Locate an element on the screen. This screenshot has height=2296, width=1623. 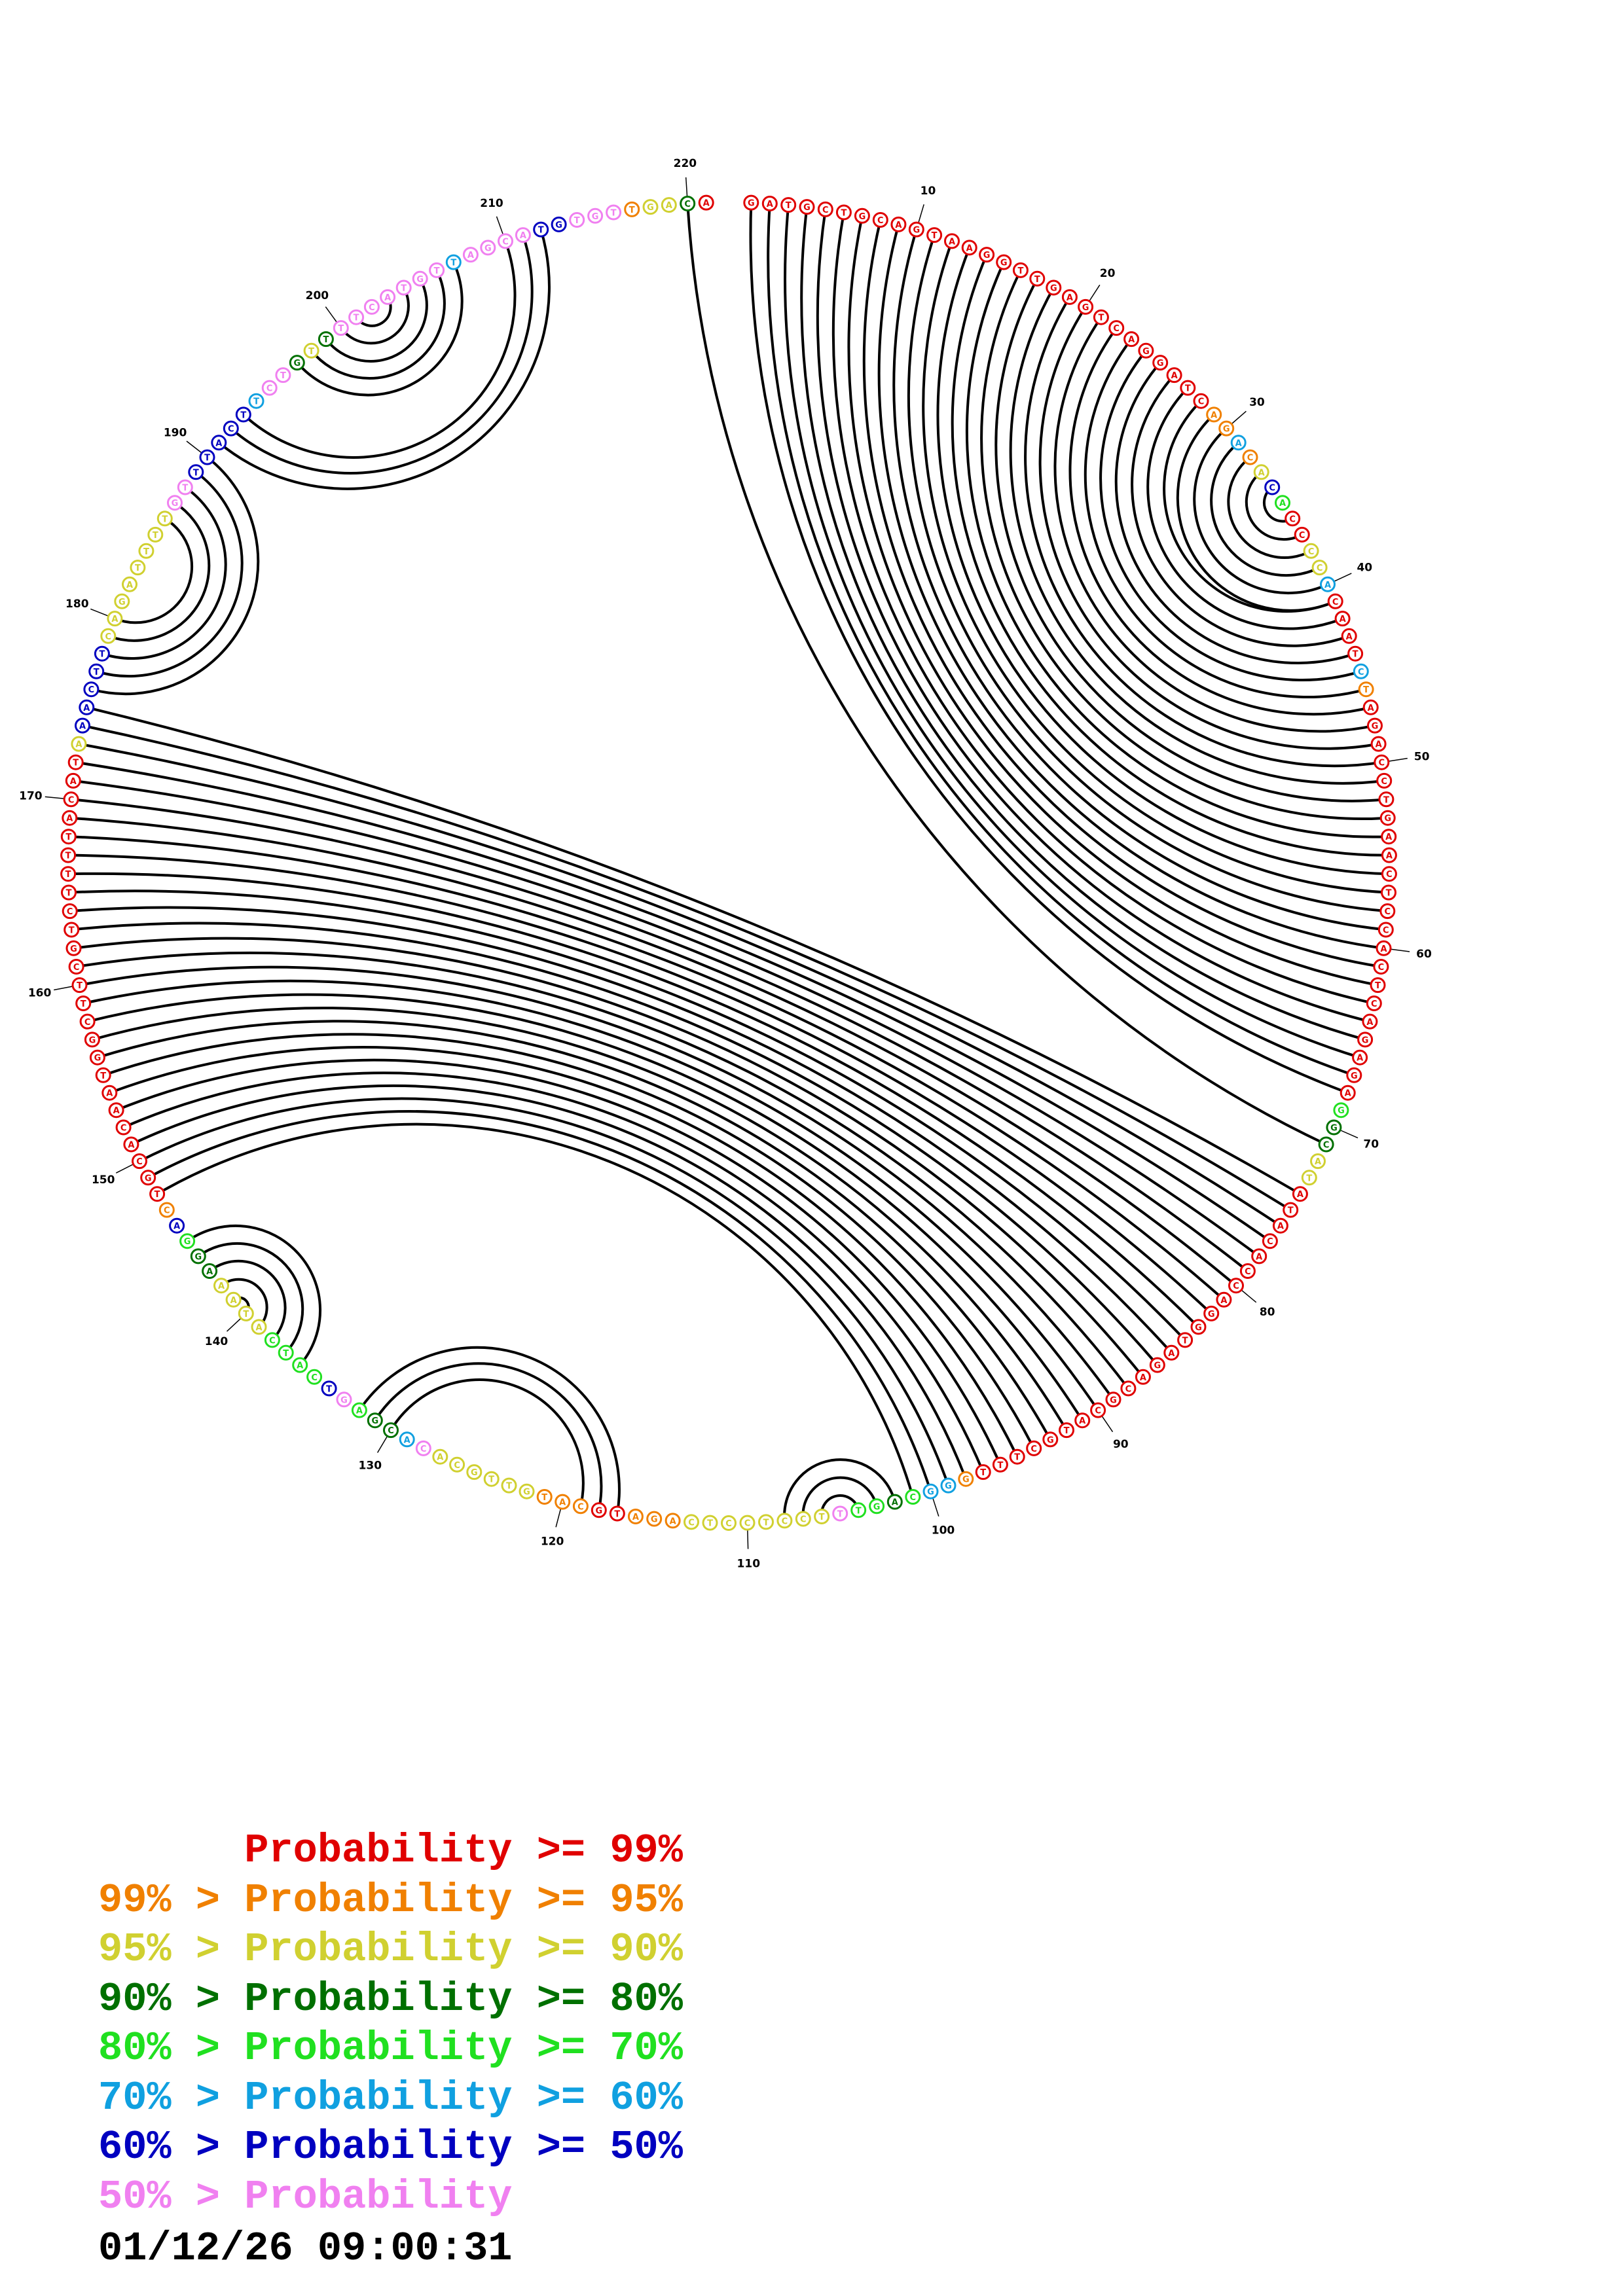
tick-label-100: 100 is located at coordinates (943, 1530).